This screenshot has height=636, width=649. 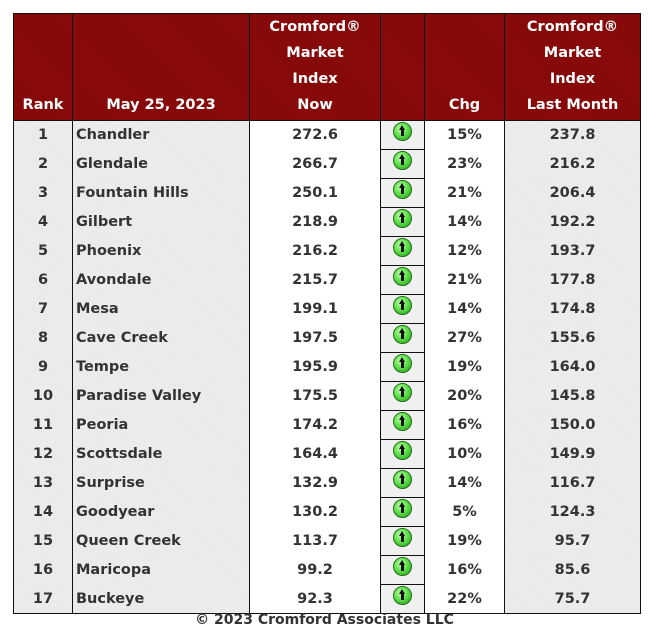 What do you see at coordinates (464, 251) in the screenshot?
I see `change-cell: 12%` at bounding box center [464, 251].